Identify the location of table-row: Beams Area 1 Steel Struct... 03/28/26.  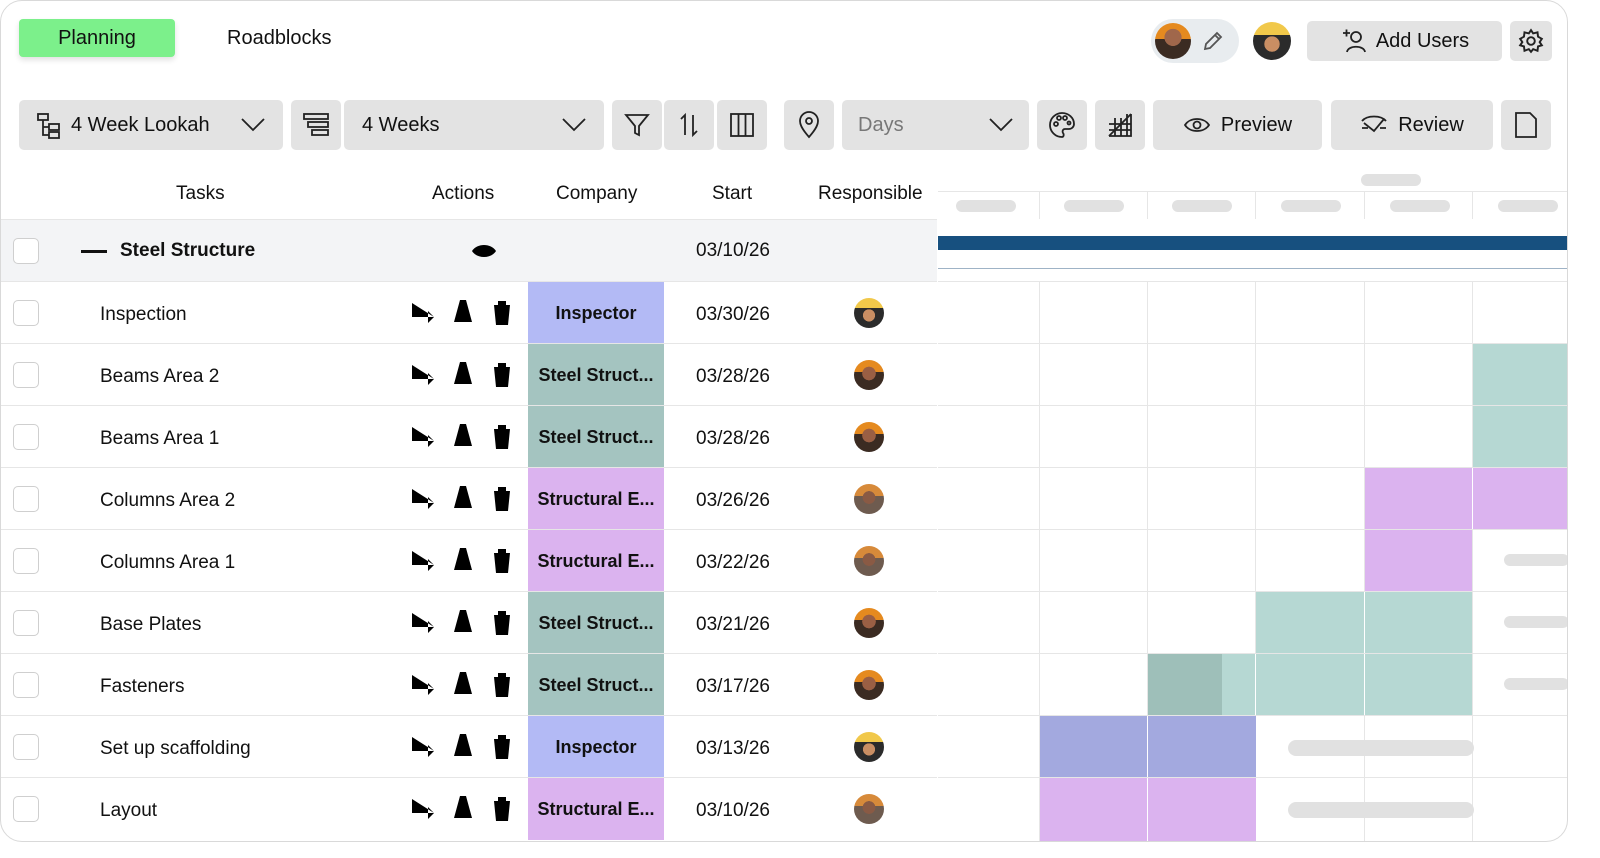
(469, 436).